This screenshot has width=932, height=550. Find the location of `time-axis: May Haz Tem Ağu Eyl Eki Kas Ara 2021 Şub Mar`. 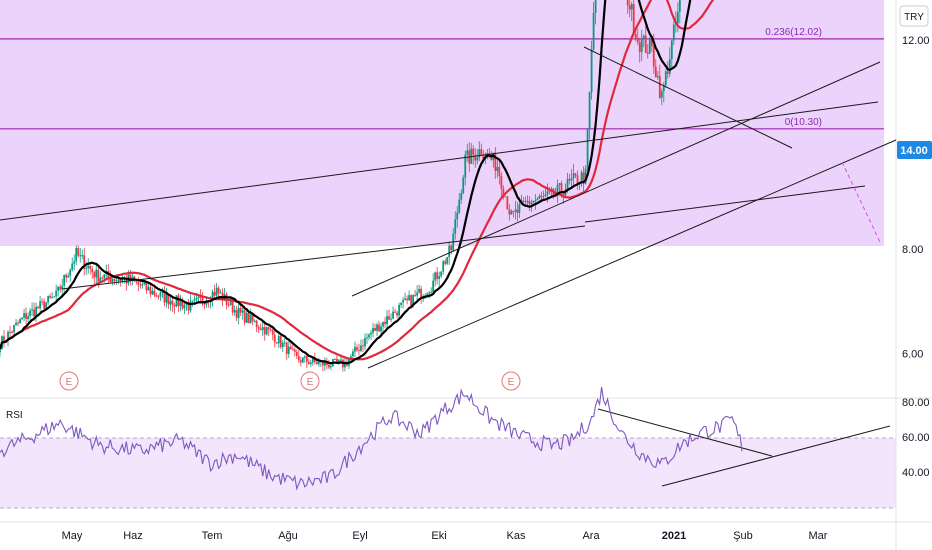

time-axis: May Haz Tem Ağu Eyl Eki Kas Ara 2021 Şub Mar is located at coordinates (445, 536).